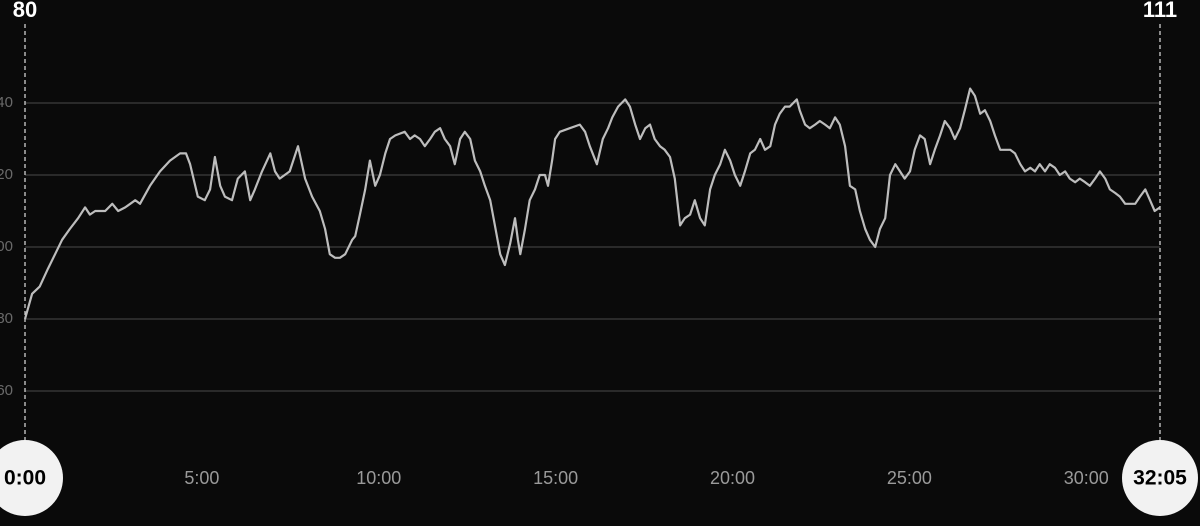 This screenshot has width=1200, height=526. Describe the element at coordinates (555, 478) in the screenshot. I see `x-tick-label: 15:00` at that location.